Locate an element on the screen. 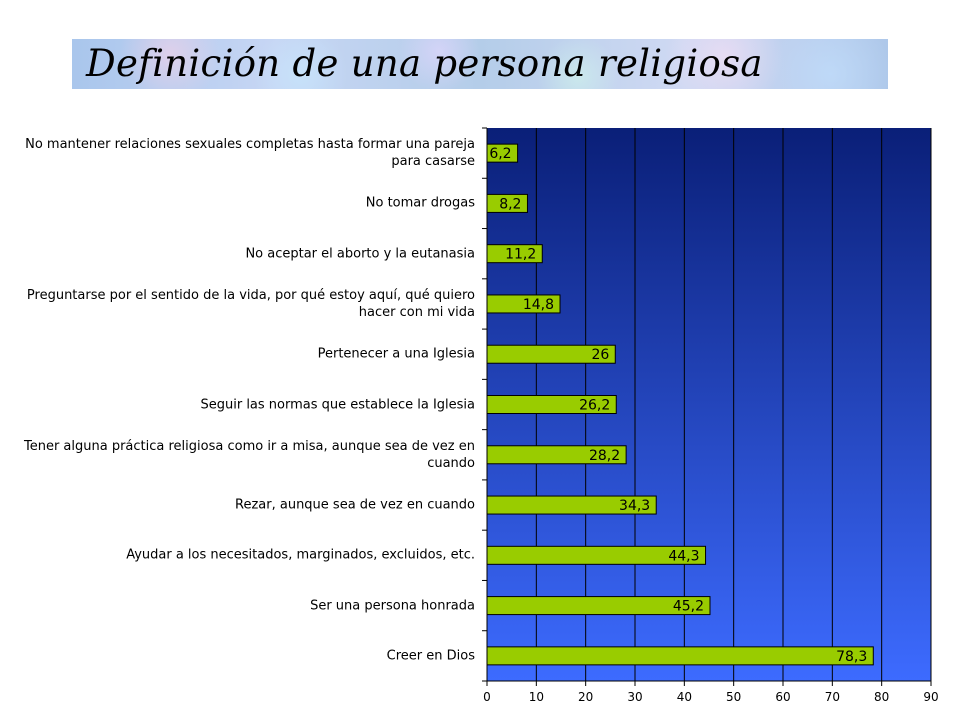 This screenshot has width=960, height=720. category-label: No aceptar el aborto y la eutanasia is located at coordinates (360, 254).